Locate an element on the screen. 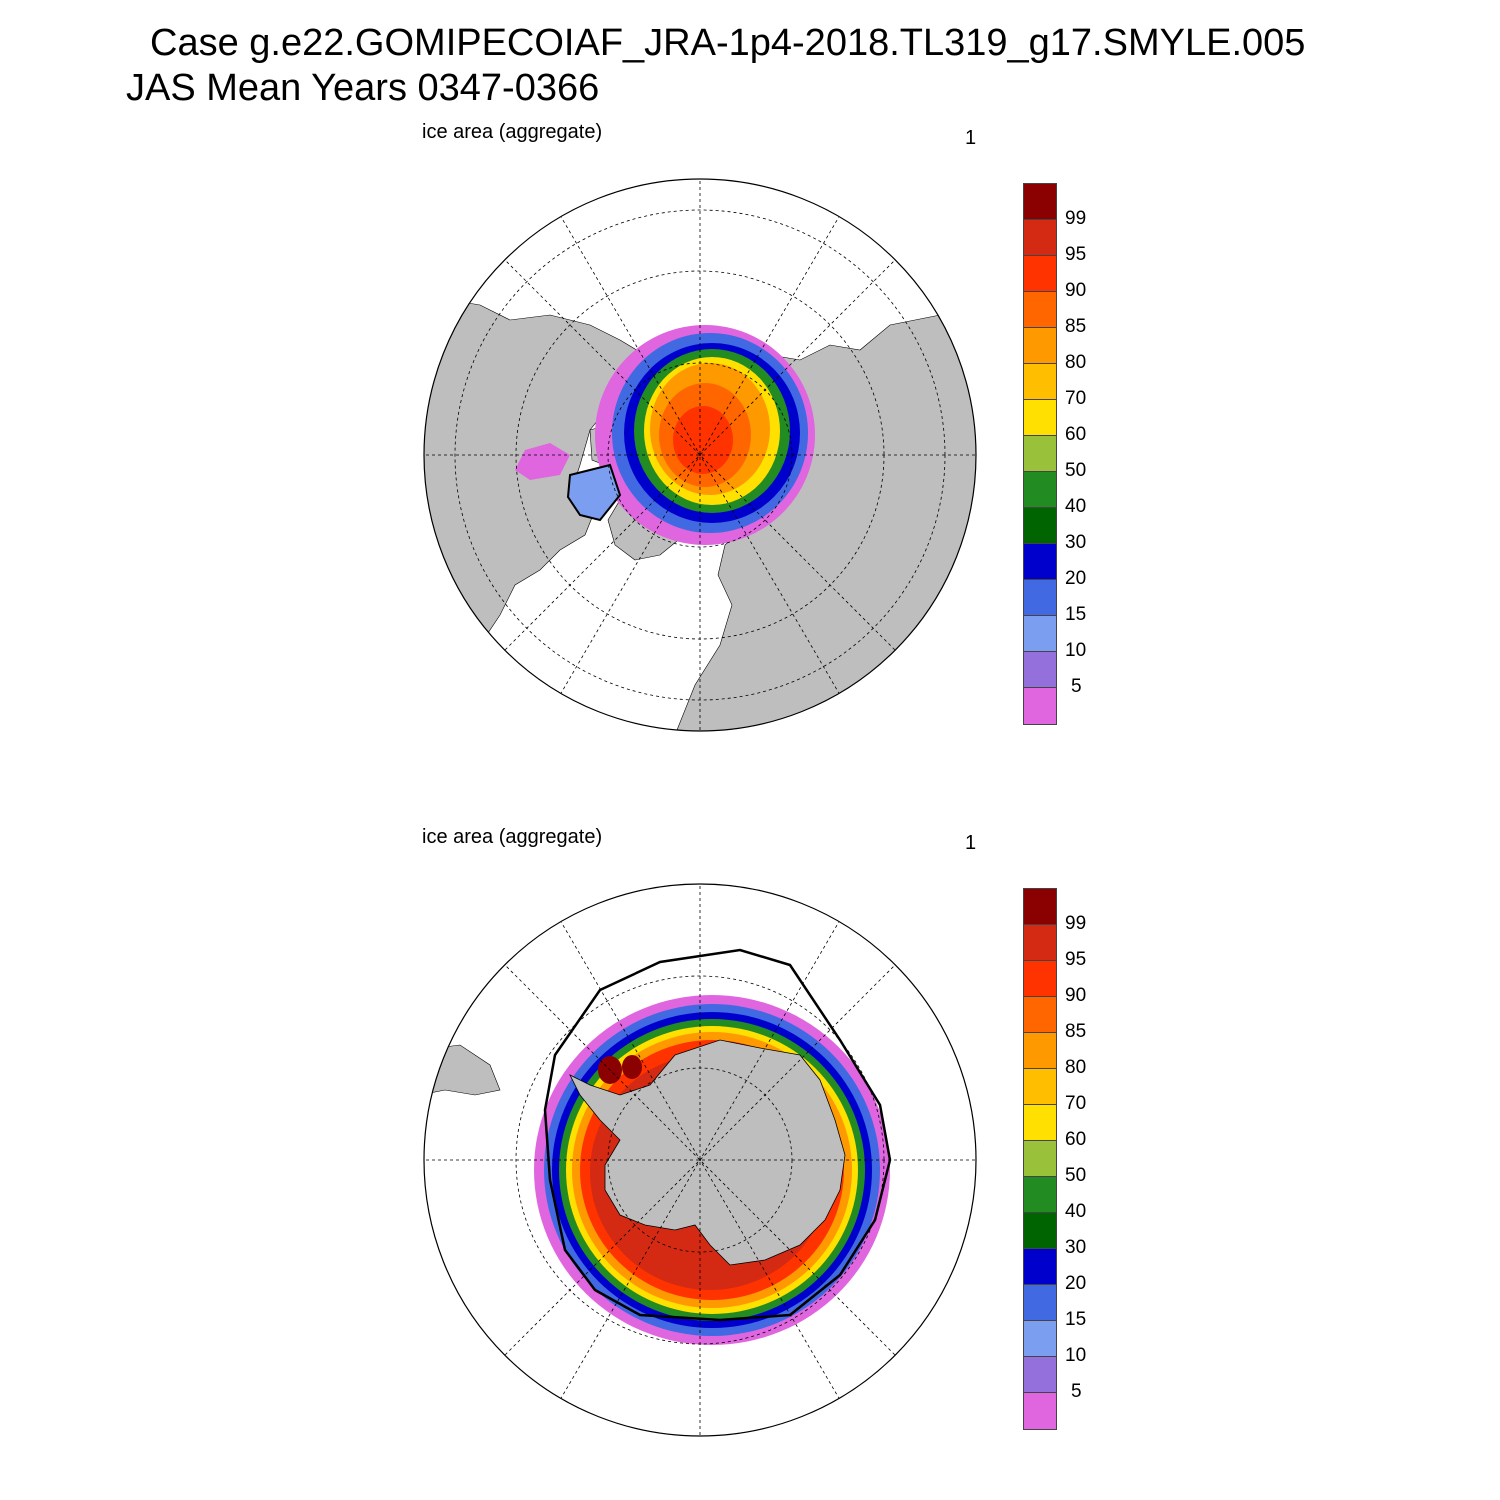 This screenshot has height=1500, width=1500. ice-99-b is located at coordinates (632, 1067).